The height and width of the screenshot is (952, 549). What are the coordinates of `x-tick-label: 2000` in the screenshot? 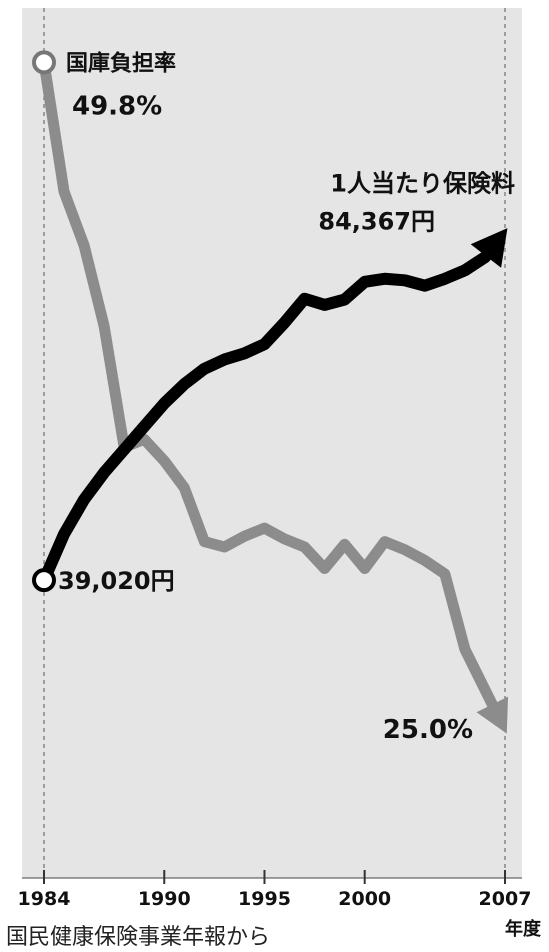 It's located at (364, 899).